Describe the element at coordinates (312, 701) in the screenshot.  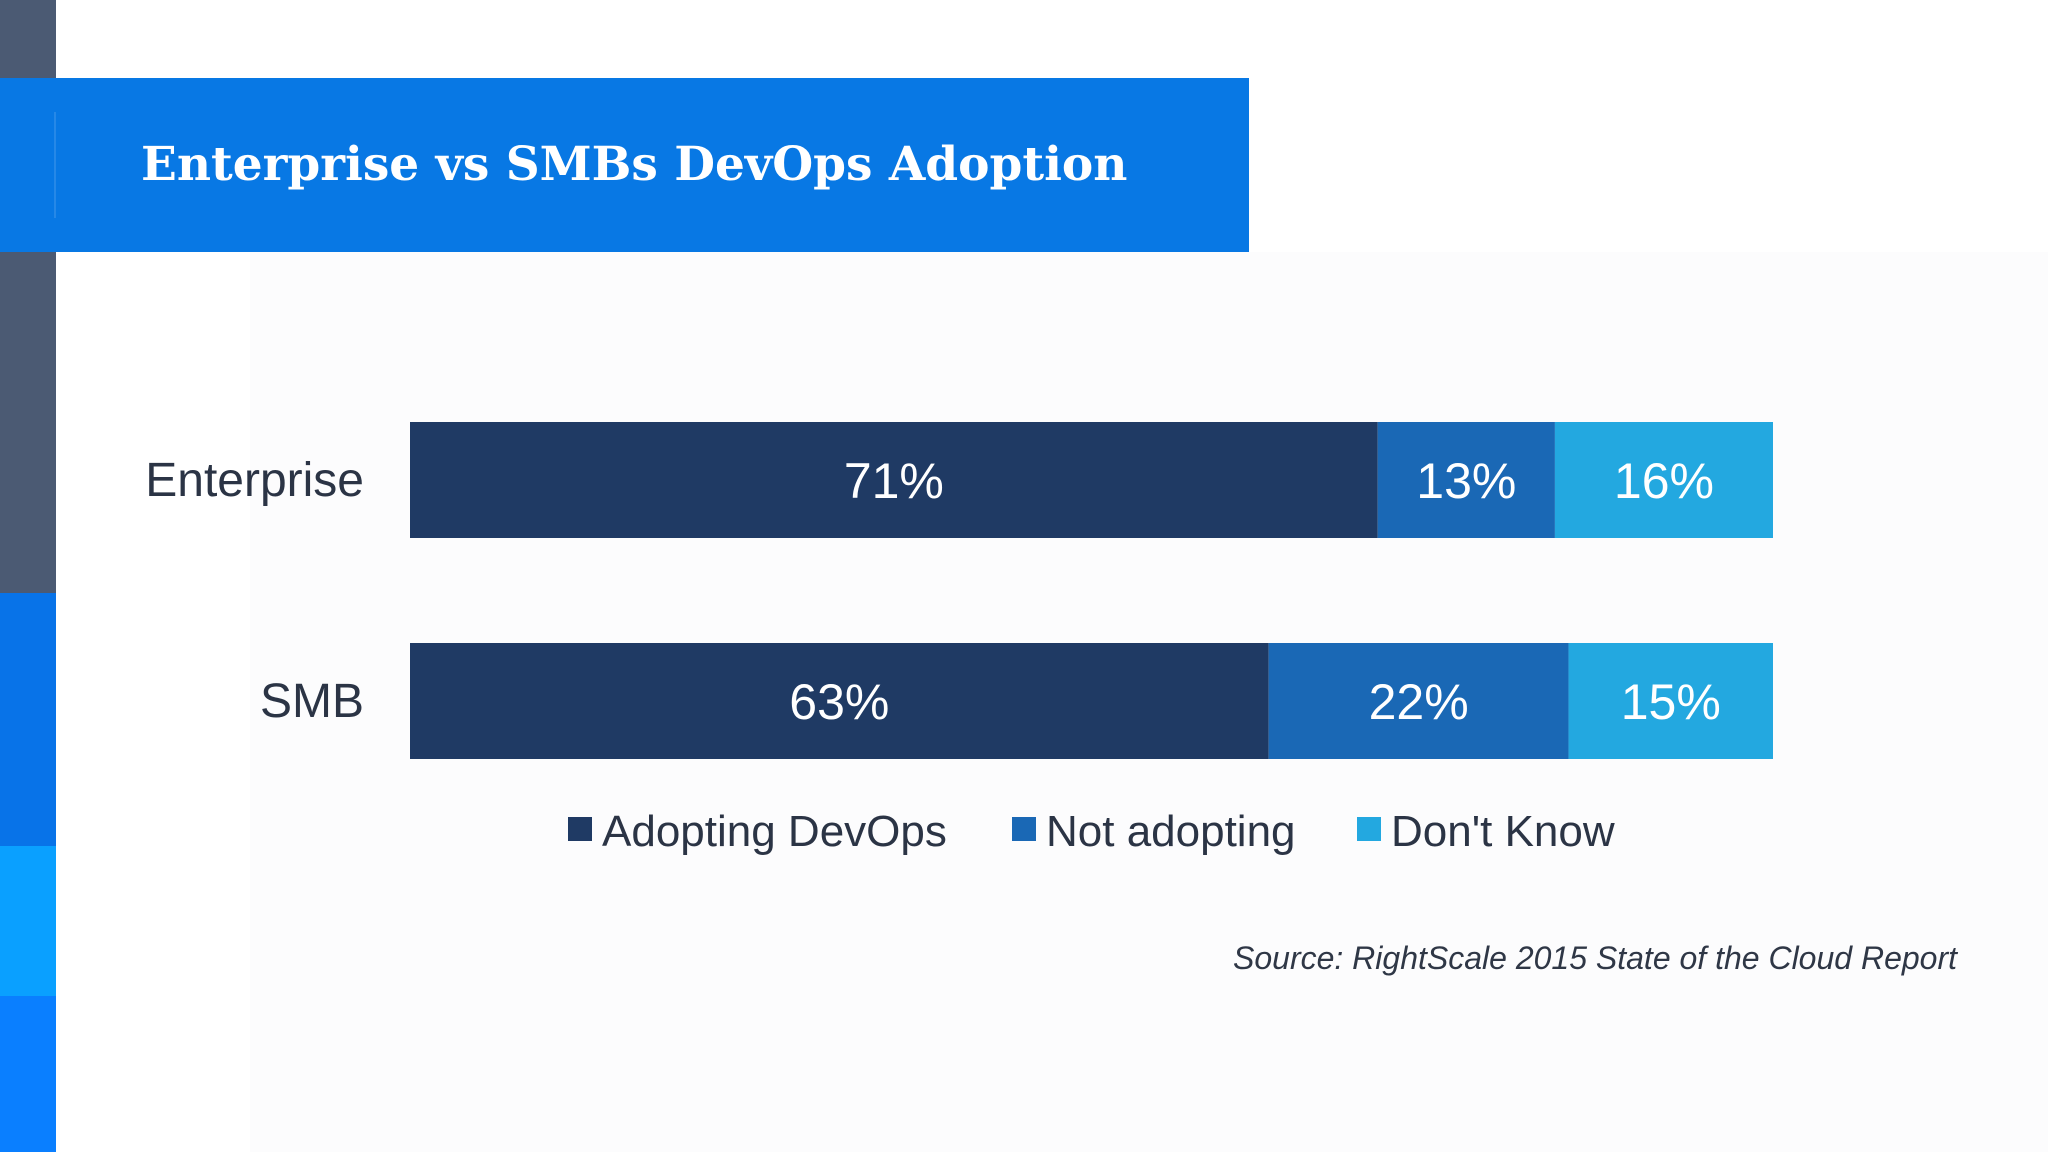
I see `category-label-smb: SMB` at that location.